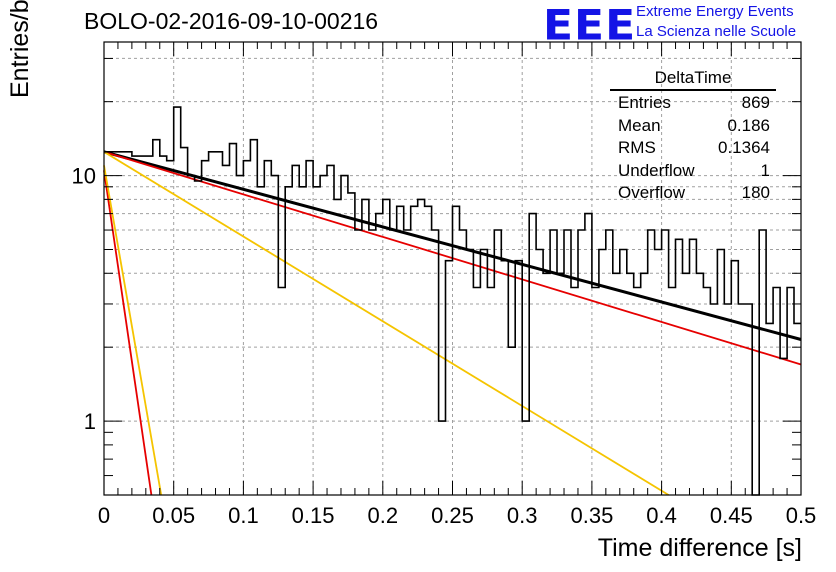 The height and width of the screenshot is (572, 836). I want to click on x-tick-label: 0.3, so click(522, 515).